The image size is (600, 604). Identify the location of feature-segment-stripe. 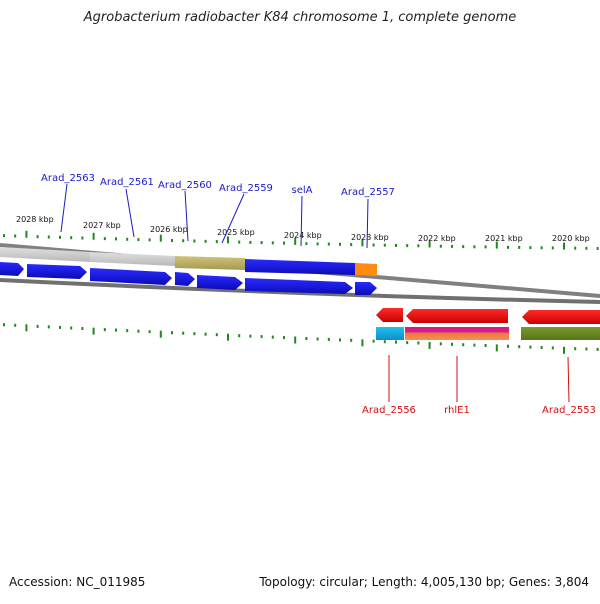
(457, 333).